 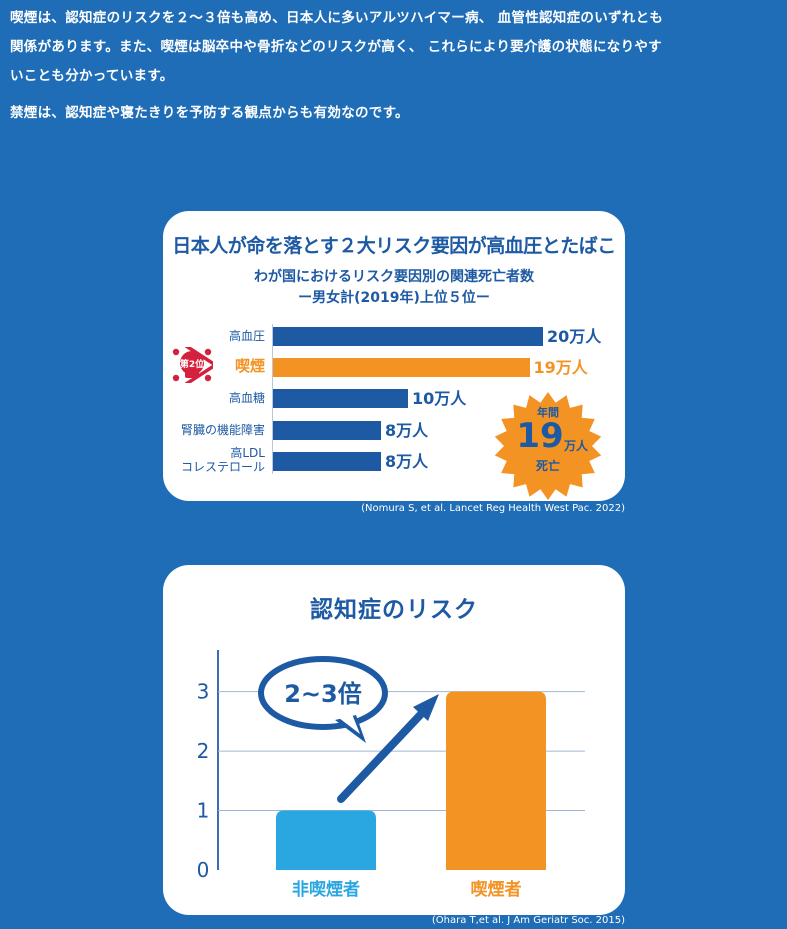 What do you see at coordinates (394, 298) in the screenshot?
I see `chart1-subtitle-2: ー男女計(2019年)上位５位ー` at bounding box center [394, 298].